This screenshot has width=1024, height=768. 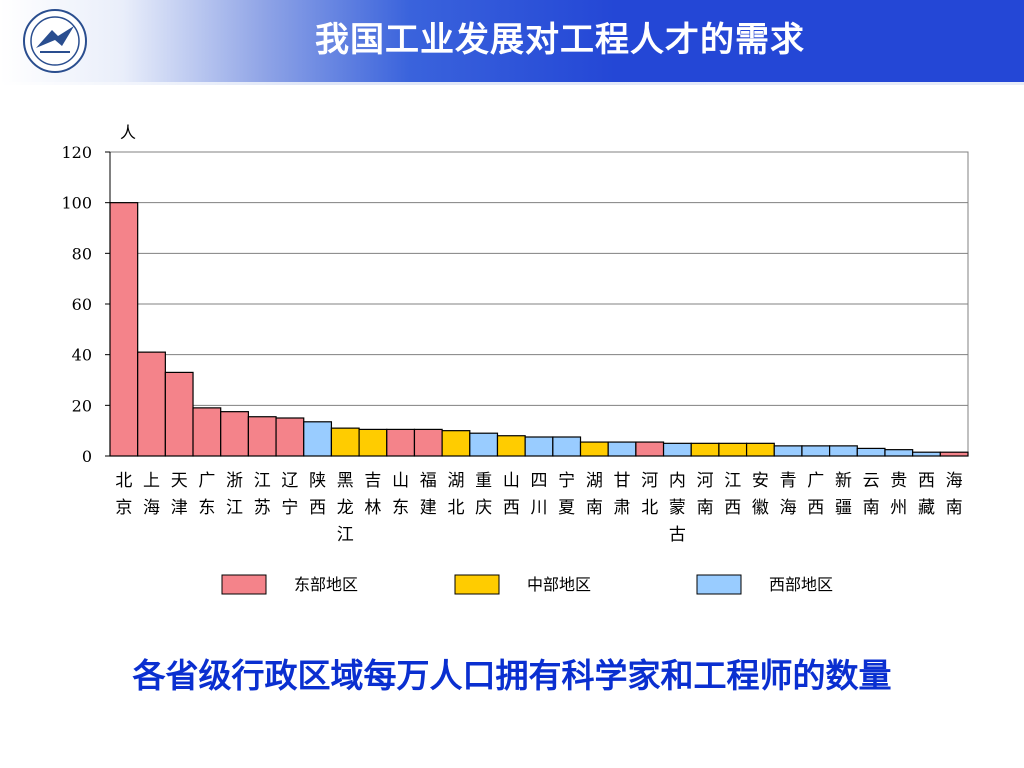 I want to click on category-label-char: 上, so click(x=151, y=481).